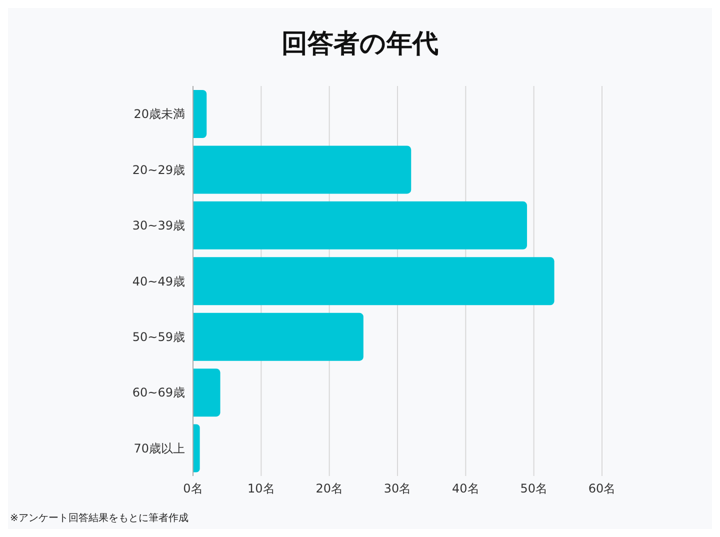 Image resolution: width=720 pixels, height=537 pixels. What do you see at coordinates (329, 489) in the screenshot?
I see `x-tick-label: 20名` at bounding box center [329, 489].